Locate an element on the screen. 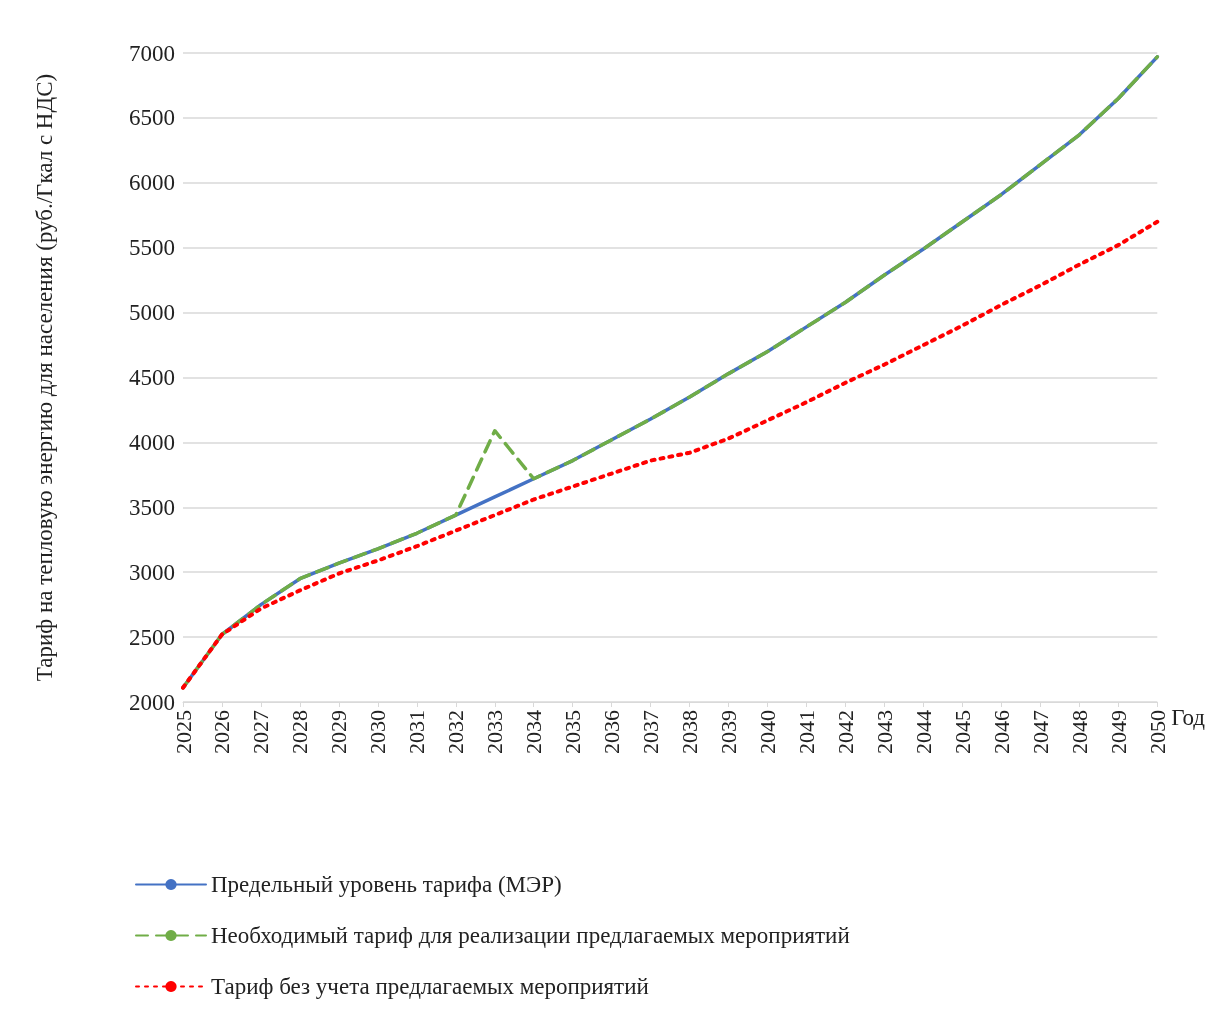  x-axis-title: Год is located at coordinates (1188, 717).